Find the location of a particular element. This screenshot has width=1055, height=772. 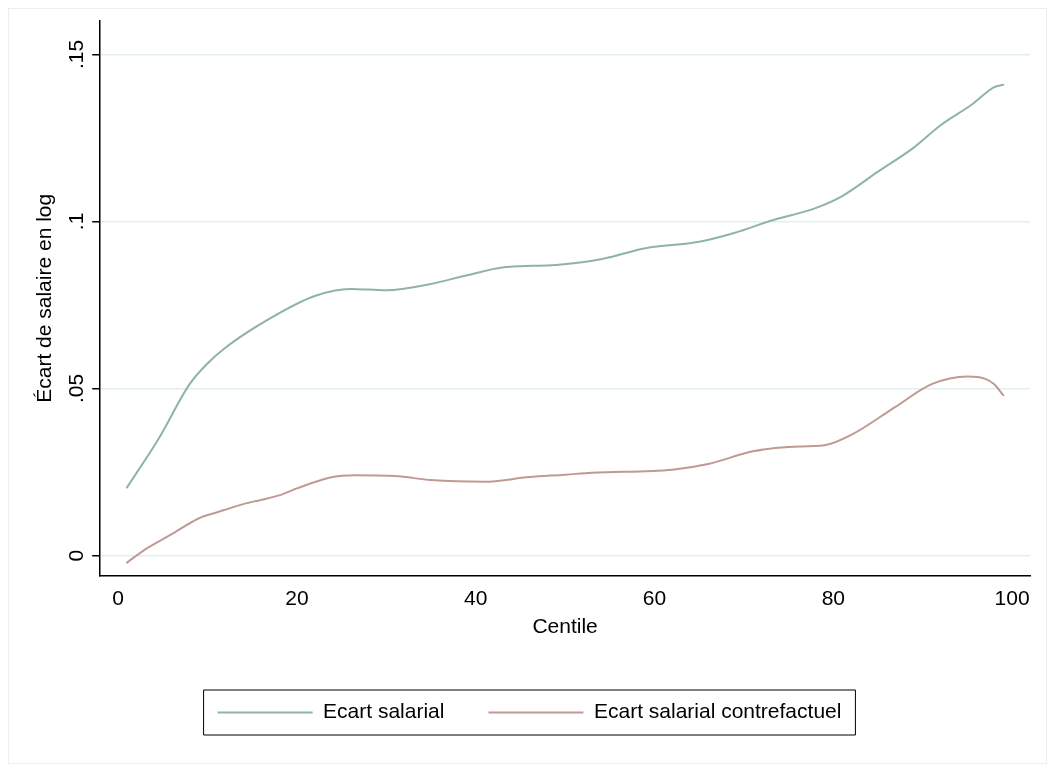

x-tick-label: 80 is located at coordinates (833, 597).